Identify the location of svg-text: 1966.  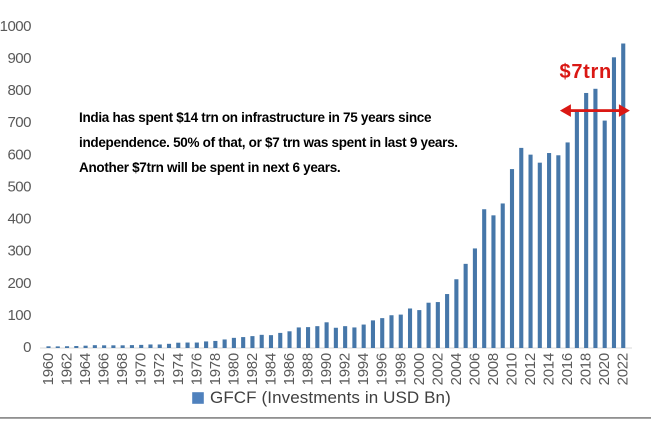
(104, 369).